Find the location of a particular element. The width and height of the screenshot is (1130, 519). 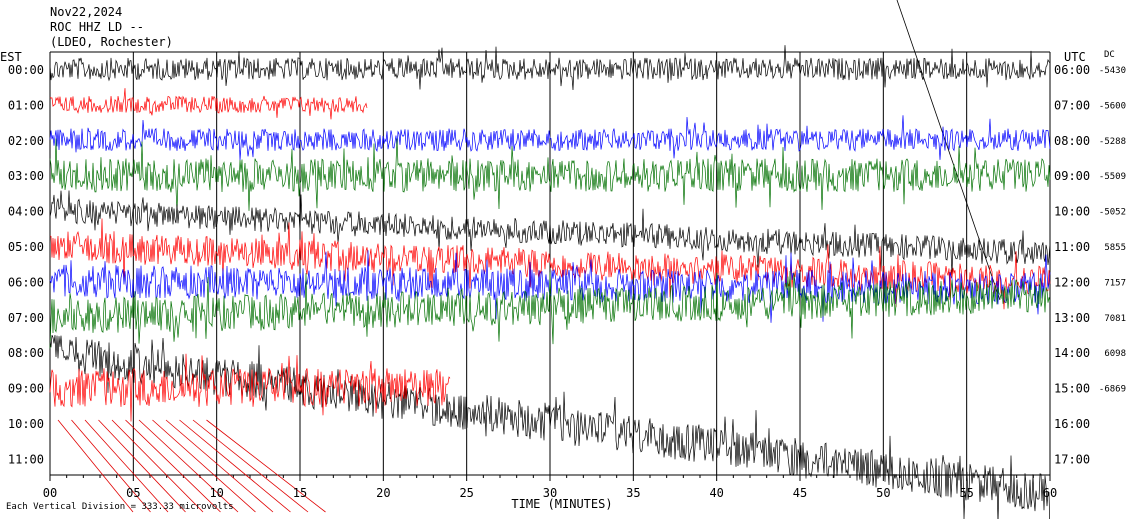

station-location: (LDEO, Rochester) is located at coordinates (111, 42).